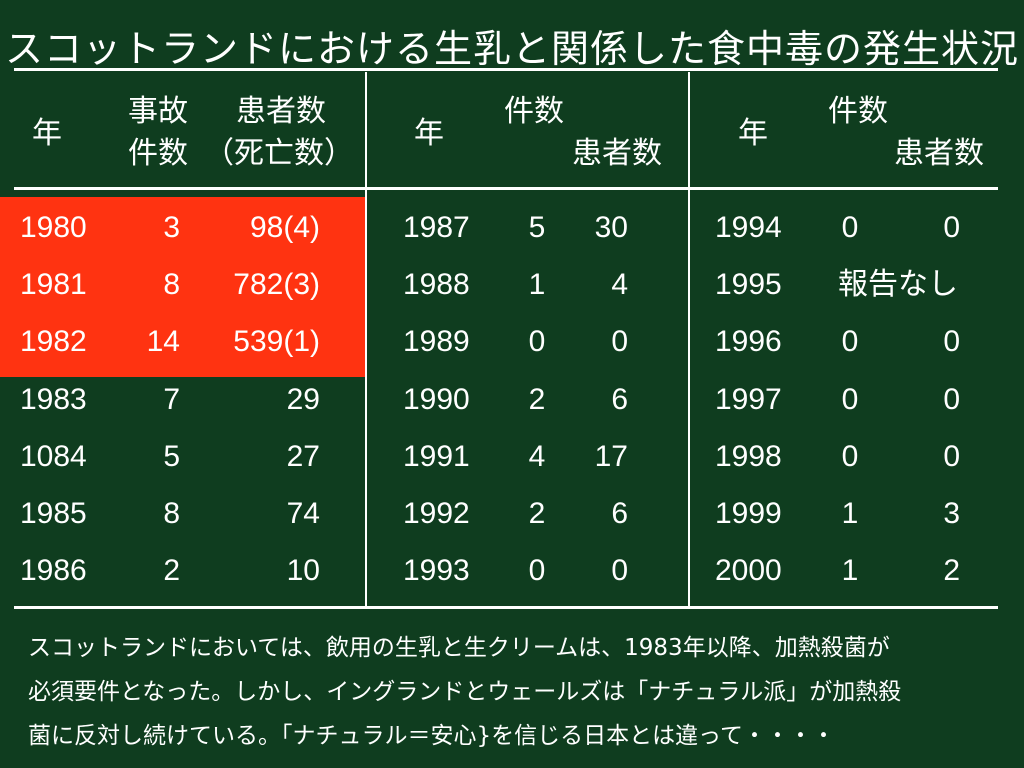 This screenshot has width=1024, height=768. I want to click on col2-patients: 17, so click(611, 456).